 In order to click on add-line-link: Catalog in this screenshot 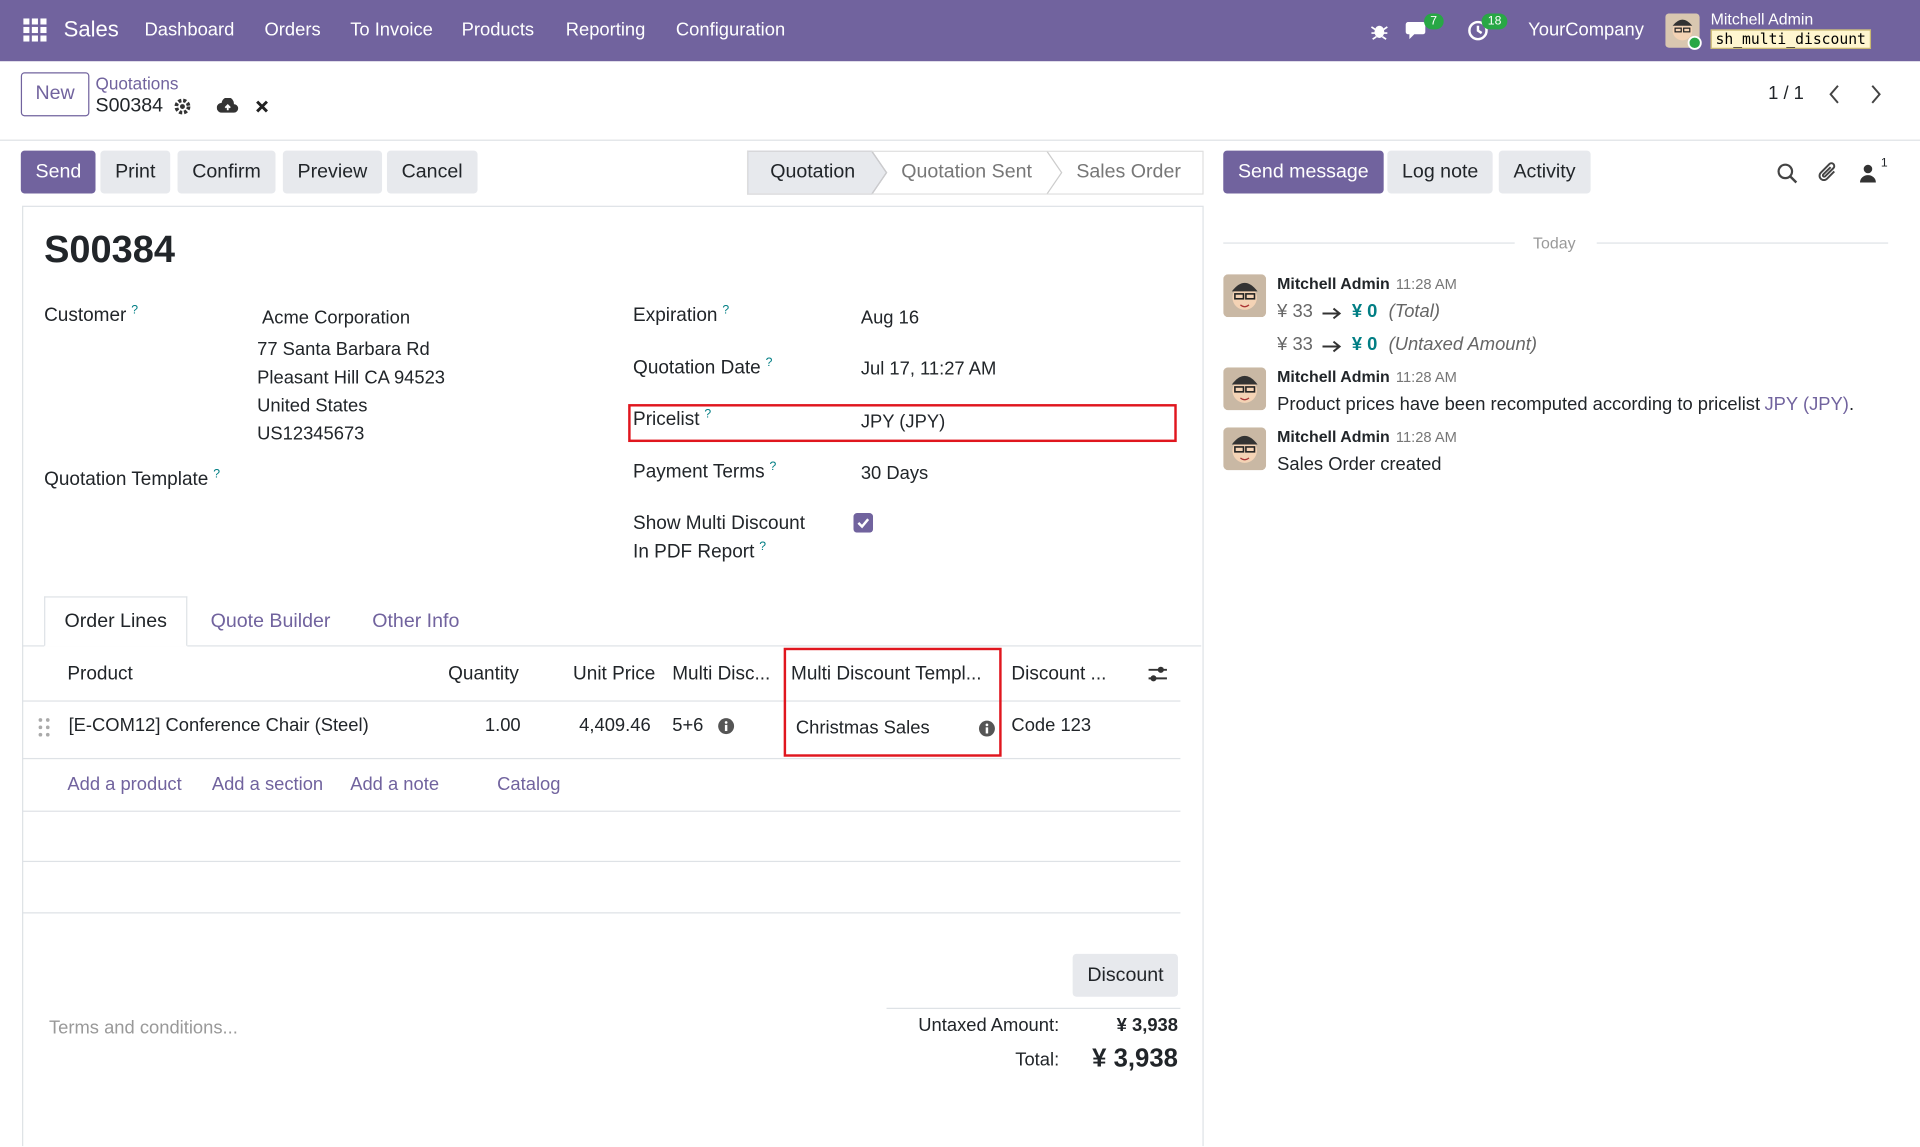, I will do `click(529, 784)`.